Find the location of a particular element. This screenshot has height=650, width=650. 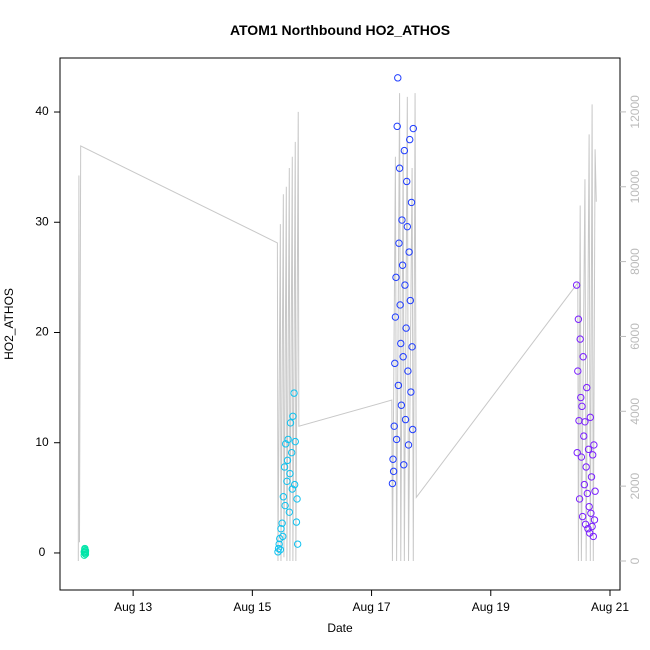

y2-tick-label: 10000 is located at coordinates (635, 187).